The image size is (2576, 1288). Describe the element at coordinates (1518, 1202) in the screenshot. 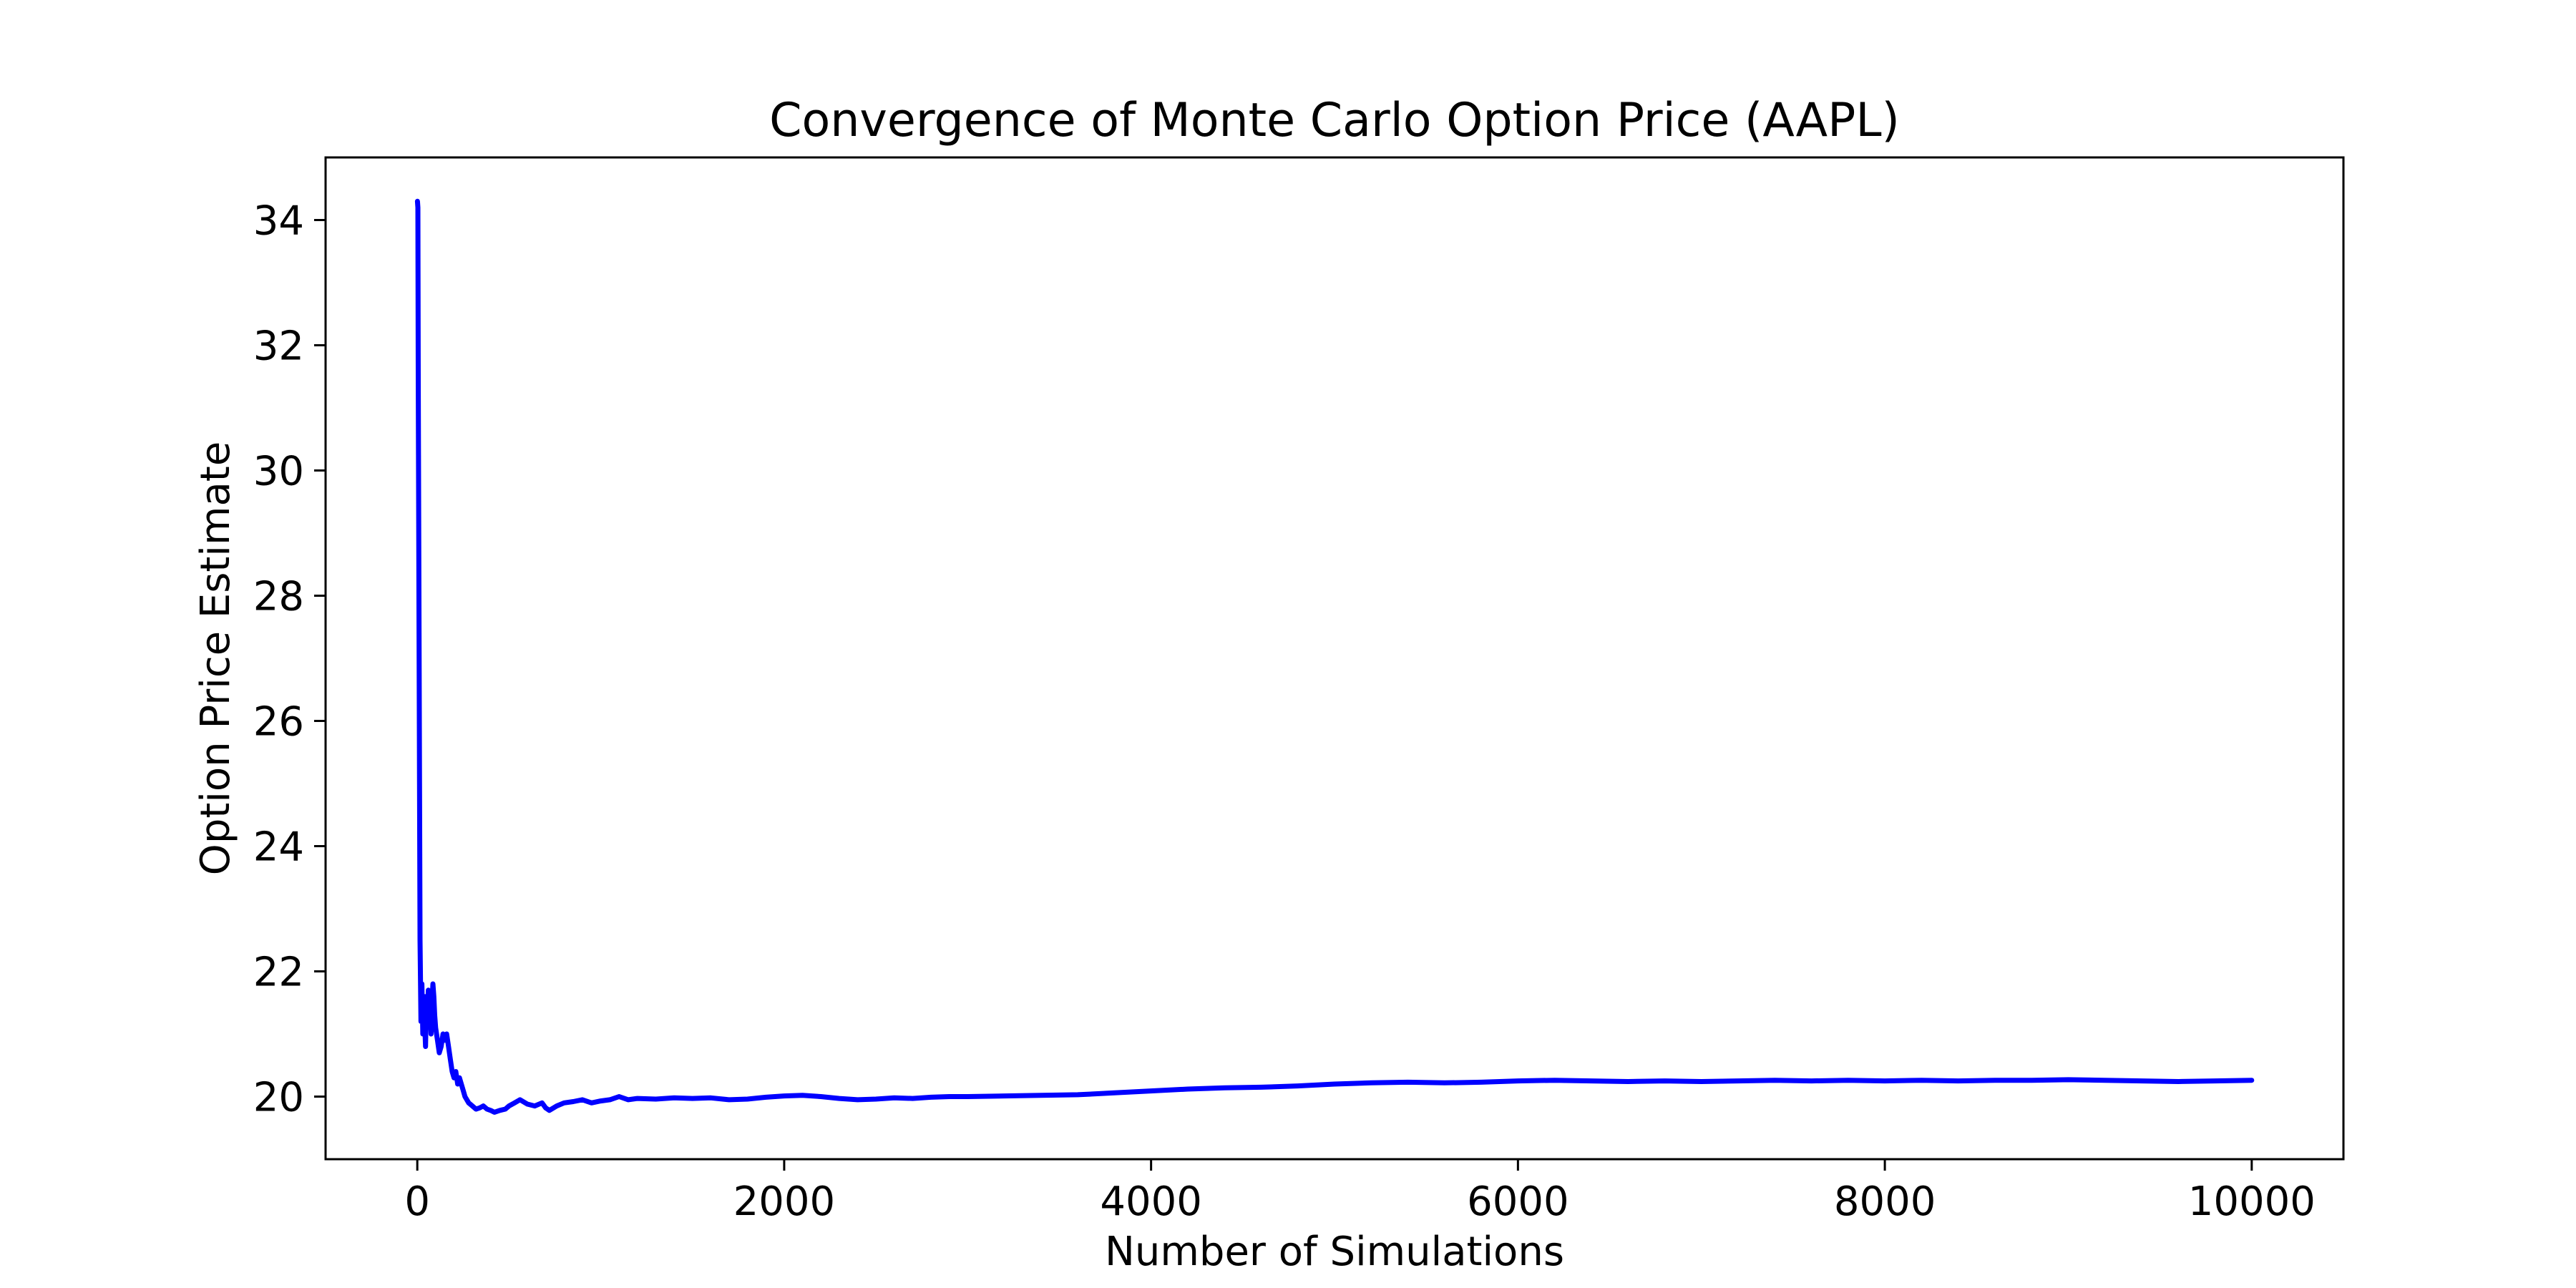

I see `x-tick-label: 6000` at that location.